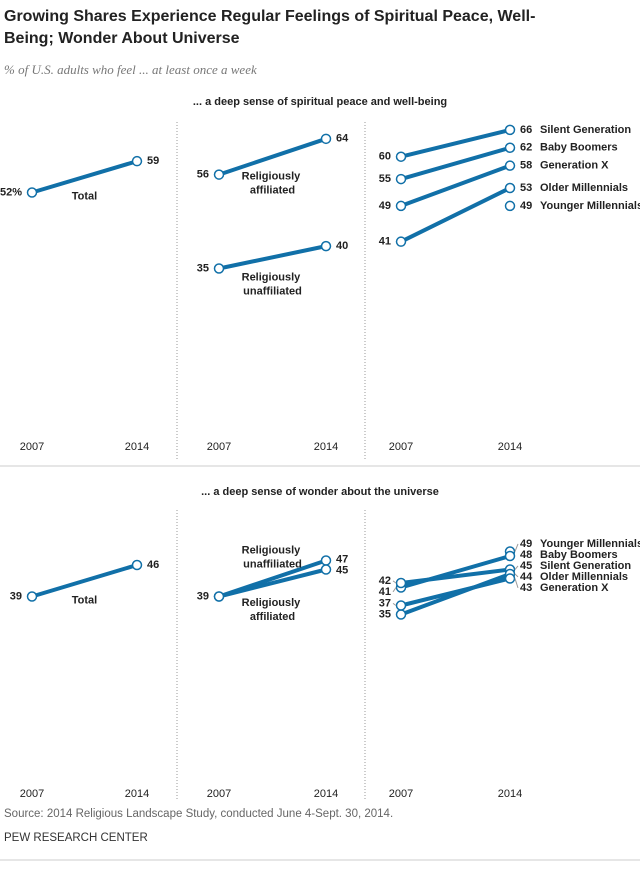 The image size is (640, 870). I want to click on value-label: 66, so click(526, 130).